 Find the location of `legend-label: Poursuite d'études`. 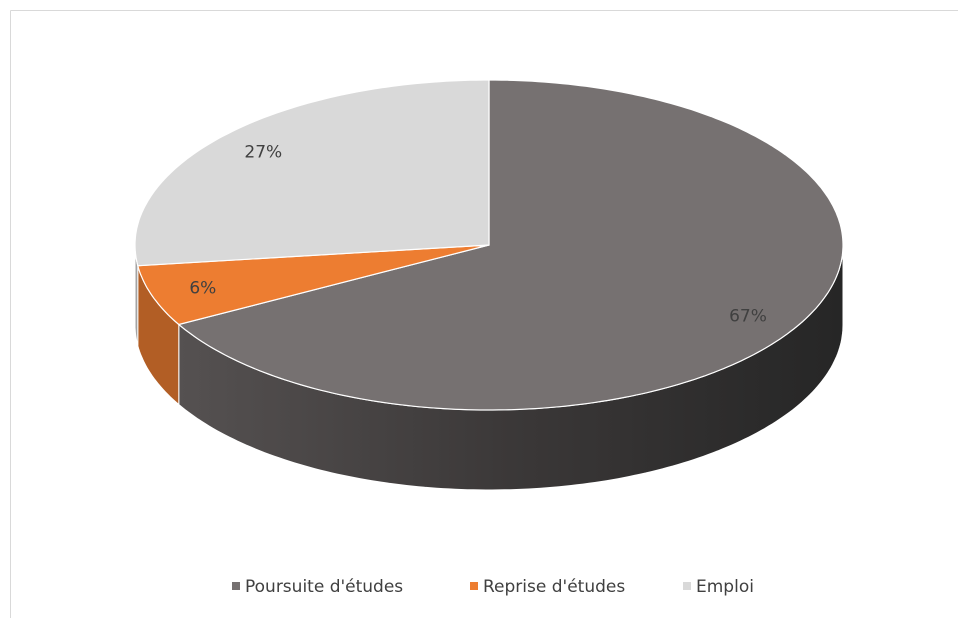

legend-label: Poursuite d'études is located at coordinates (324, 587).